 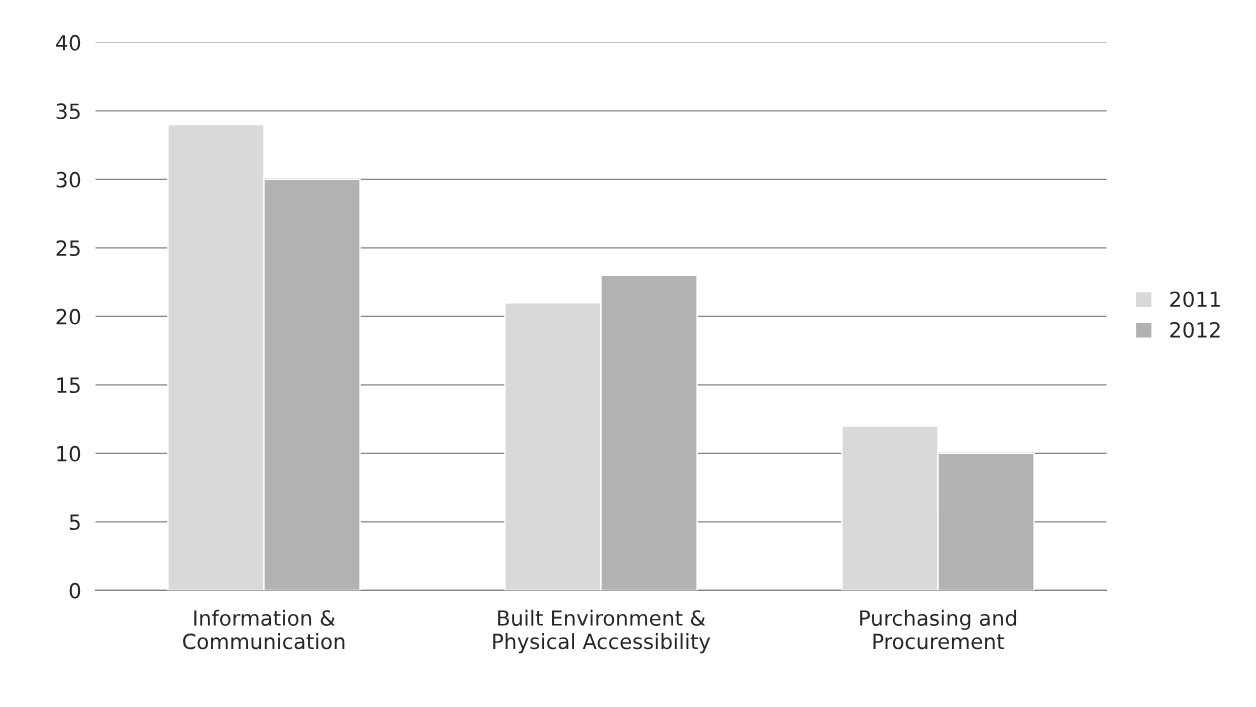 I want to click on y-tick-label: 15, so click(x=68, y=385).